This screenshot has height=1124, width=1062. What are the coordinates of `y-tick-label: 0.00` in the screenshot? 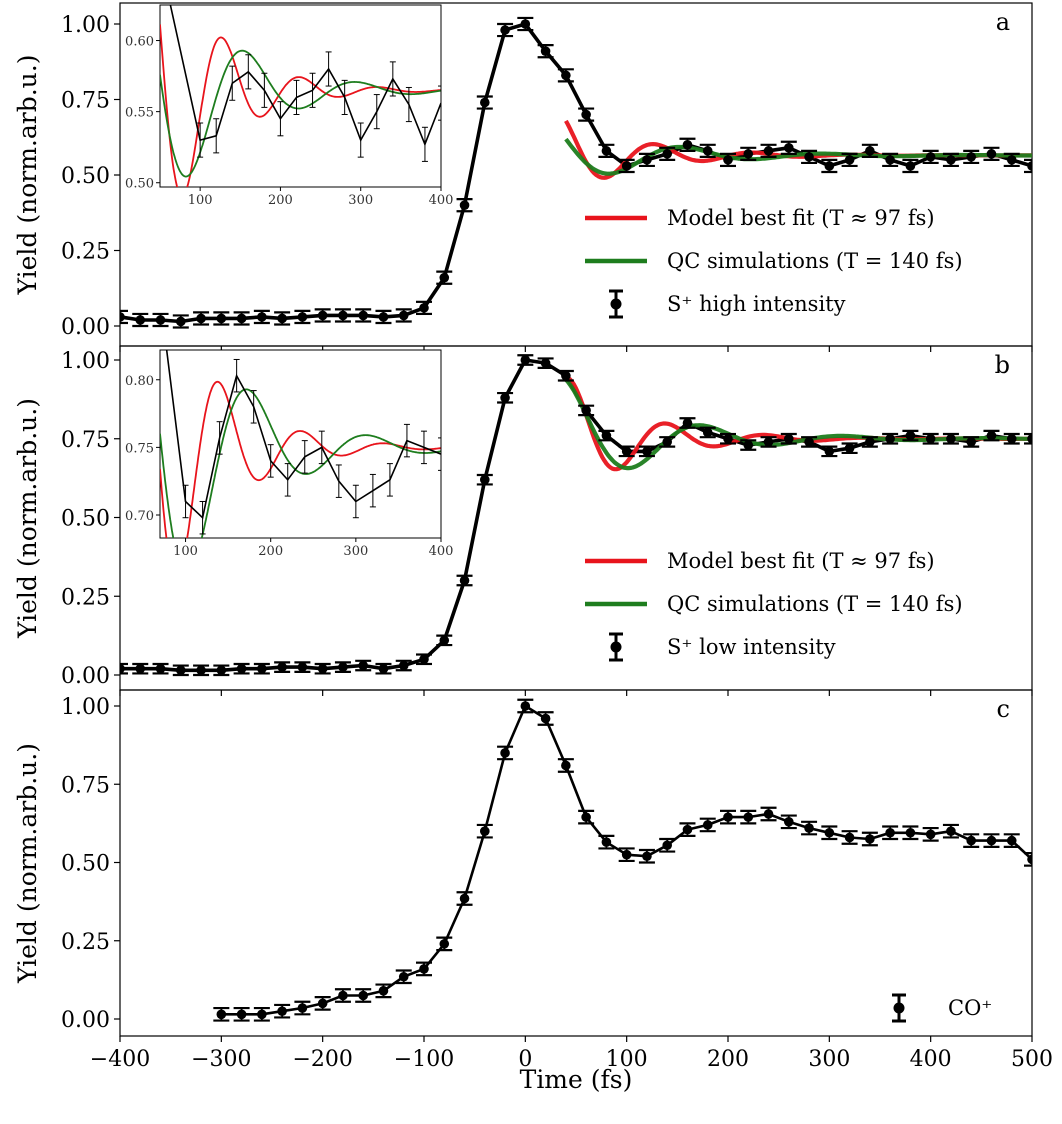 It's located at (85, 1020).